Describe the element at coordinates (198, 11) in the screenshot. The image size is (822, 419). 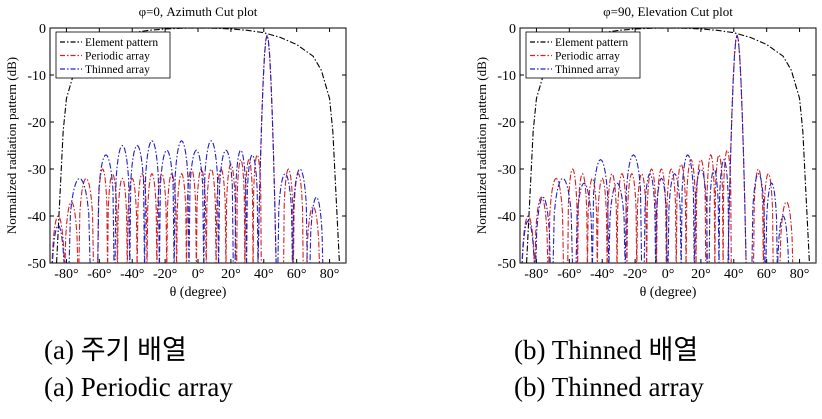
I see `chart-title: φ=0, Azimuth Cut plot` at that location.